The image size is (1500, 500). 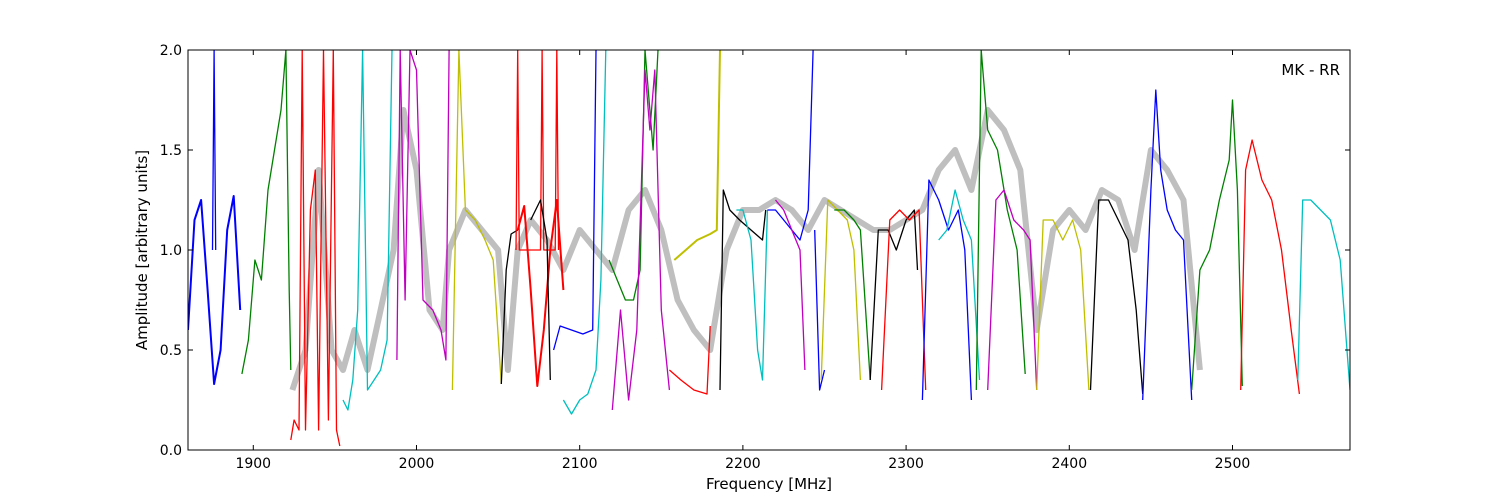 I want to click on chart-annotation: MK - RR, so click(x=1310, y=70).